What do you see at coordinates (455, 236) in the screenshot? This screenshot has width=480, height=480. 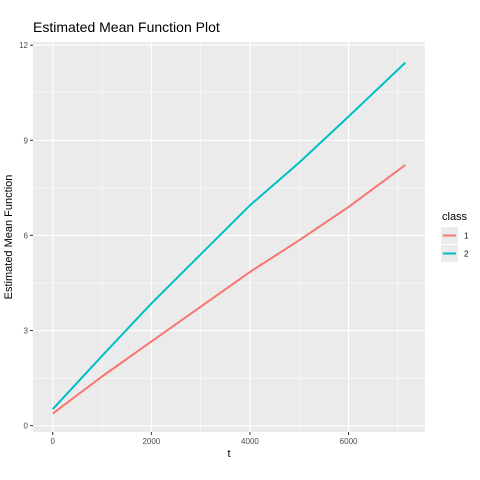 I see `legend: class 1 2` at bounding box center [455, 236].